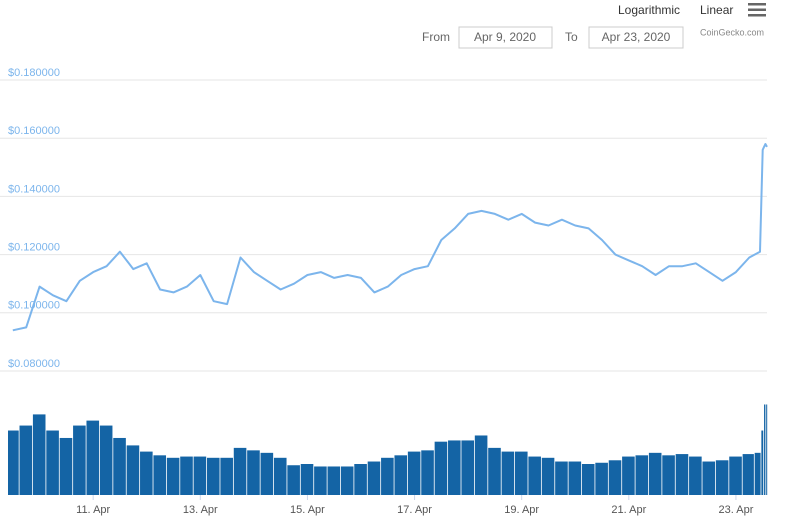 The image size is (785, 524). Describe the element at coordinates (628, 510) in the screenshot. I see `x-tick-label: 21. Apr` at that location.